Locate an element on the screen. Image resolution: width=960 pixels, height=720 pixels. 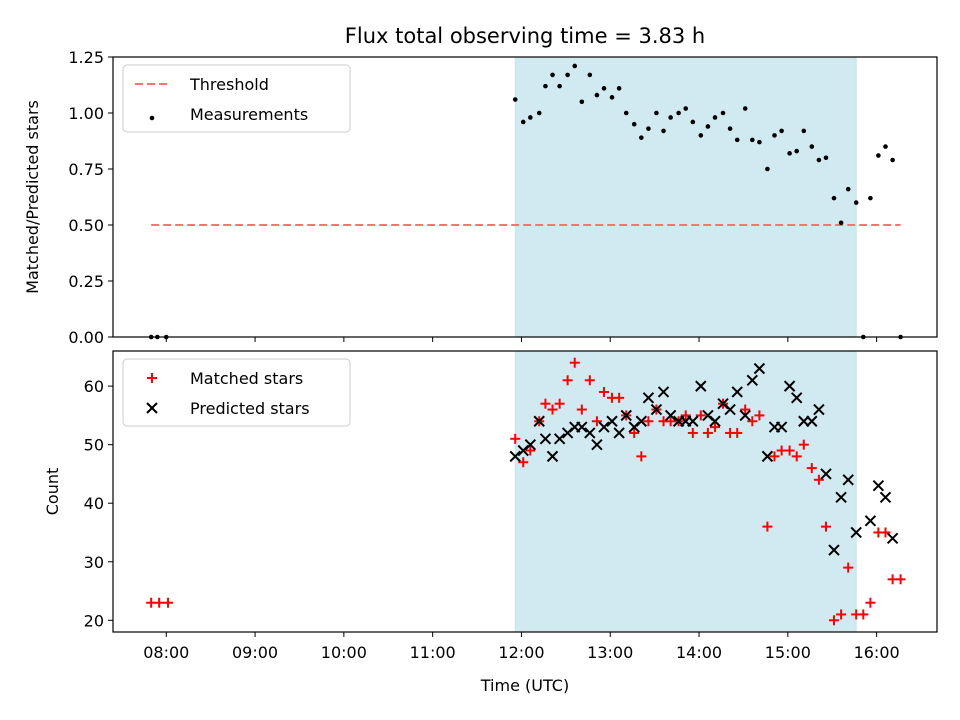
y-tick-label: 0.25 is located at coordinates (86, 281).